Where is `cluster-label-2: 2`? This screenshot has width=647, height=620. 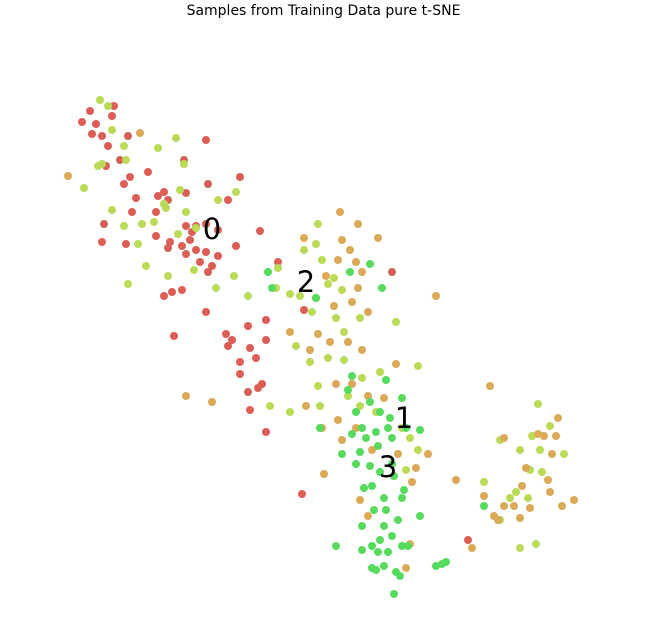
cluster-label-2: 2 is located at coordinates (306, 282).